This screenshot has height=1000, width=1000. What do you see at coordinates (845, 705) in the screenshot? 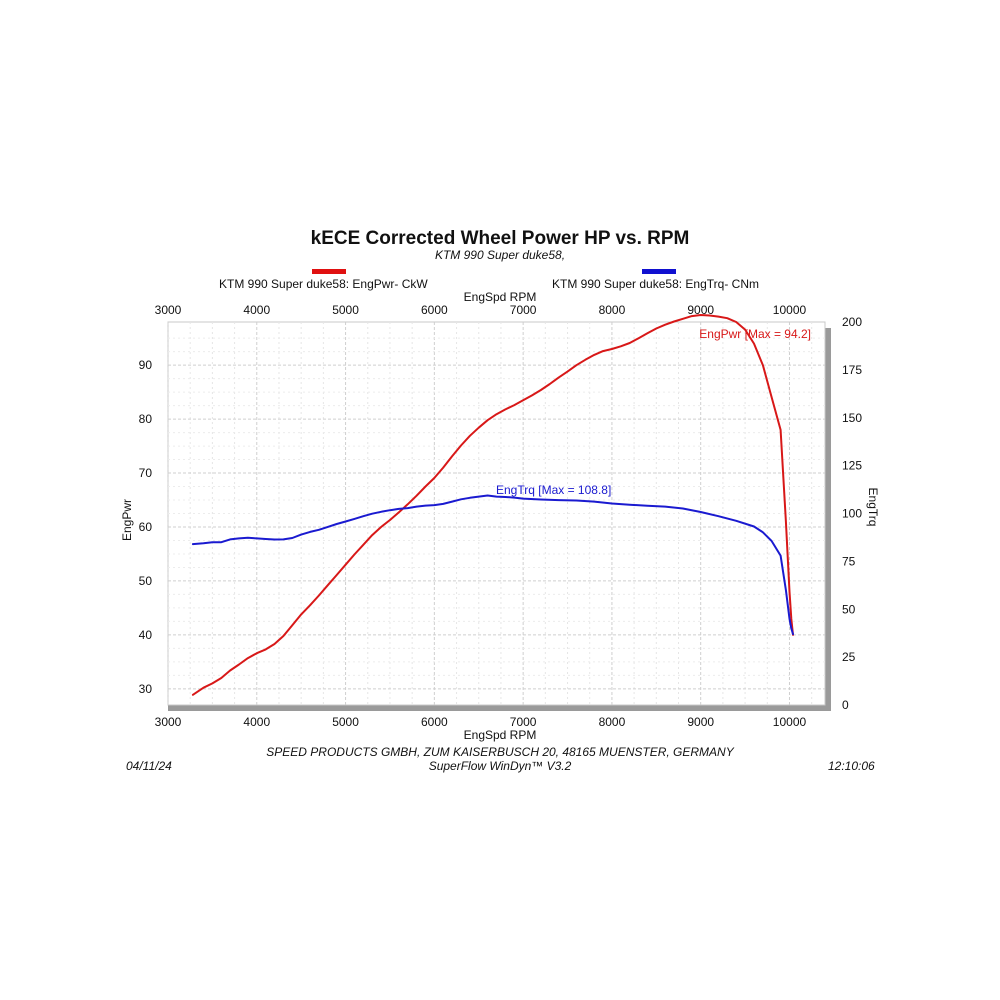
I see `y-tick-label-right: 0` at bounding box center [845, 705].